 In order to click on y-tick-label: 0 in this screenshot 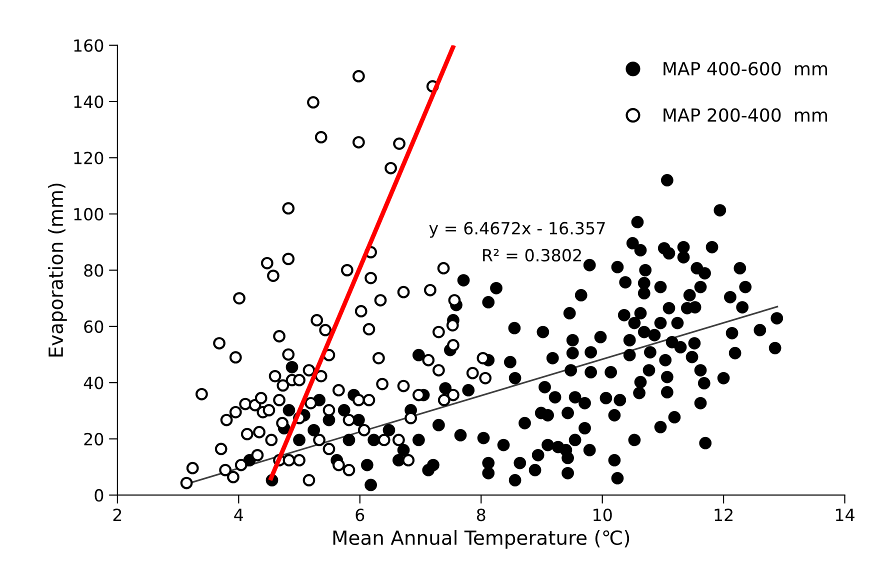, I will do `click(99, 495)`.